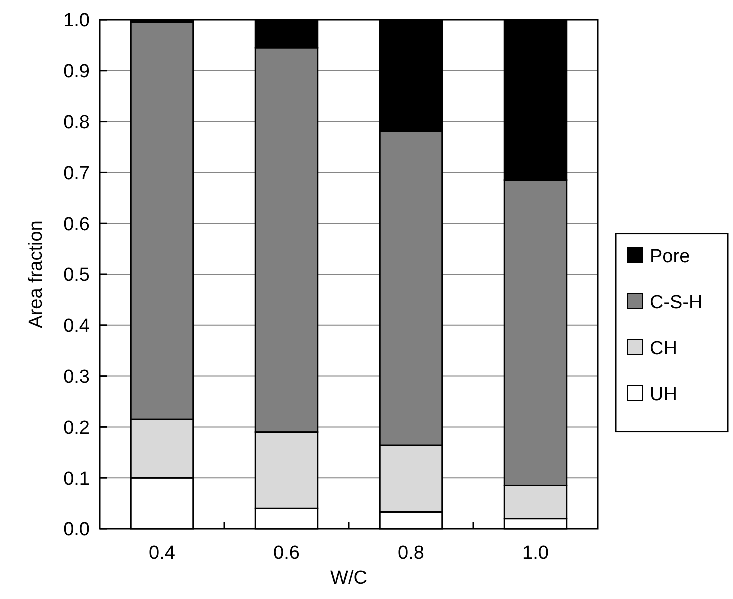 The height and width of the screenshot is (599, 733). What do you see at coordinates (77, 428) in the screenshot?
I see `y-tick-label: 0.2` at bounding box center [77, 428].